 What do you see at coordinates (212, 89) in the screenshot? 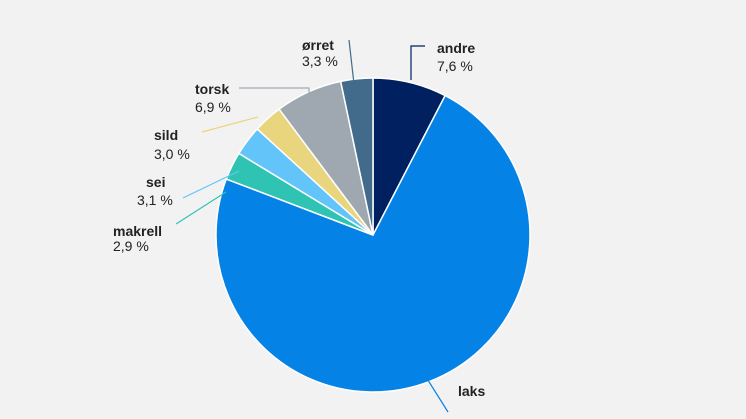
I see `slice-label-torsk: torsk` at bounding box center [212, 89].